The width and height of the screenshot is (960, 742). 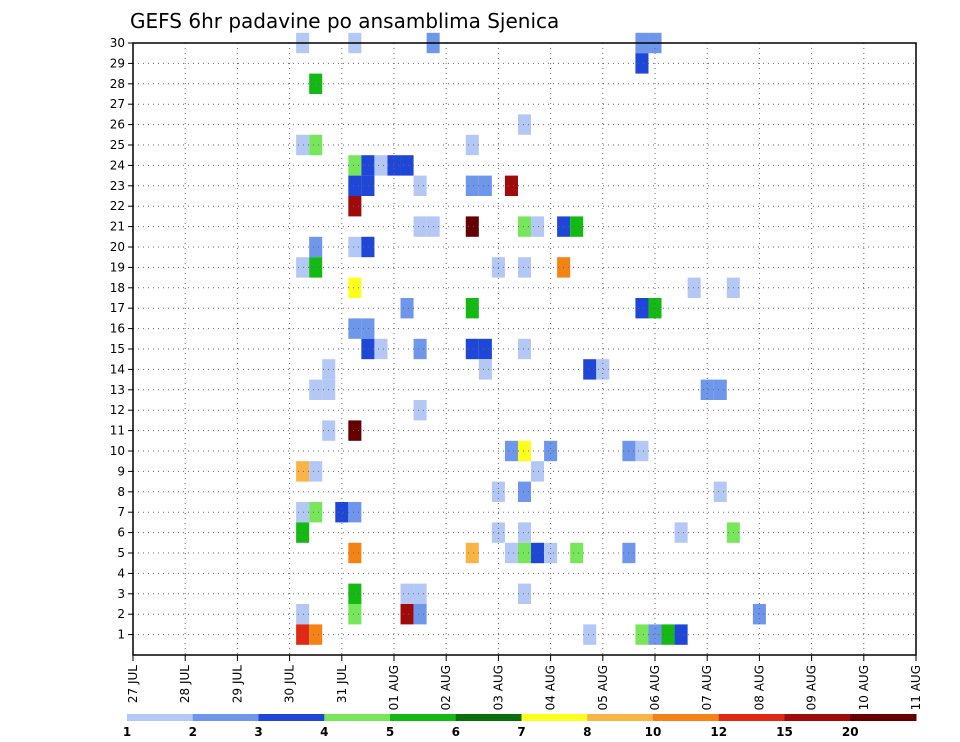 I want to click on colorbar-label: 10, so click(x=653, y=732).